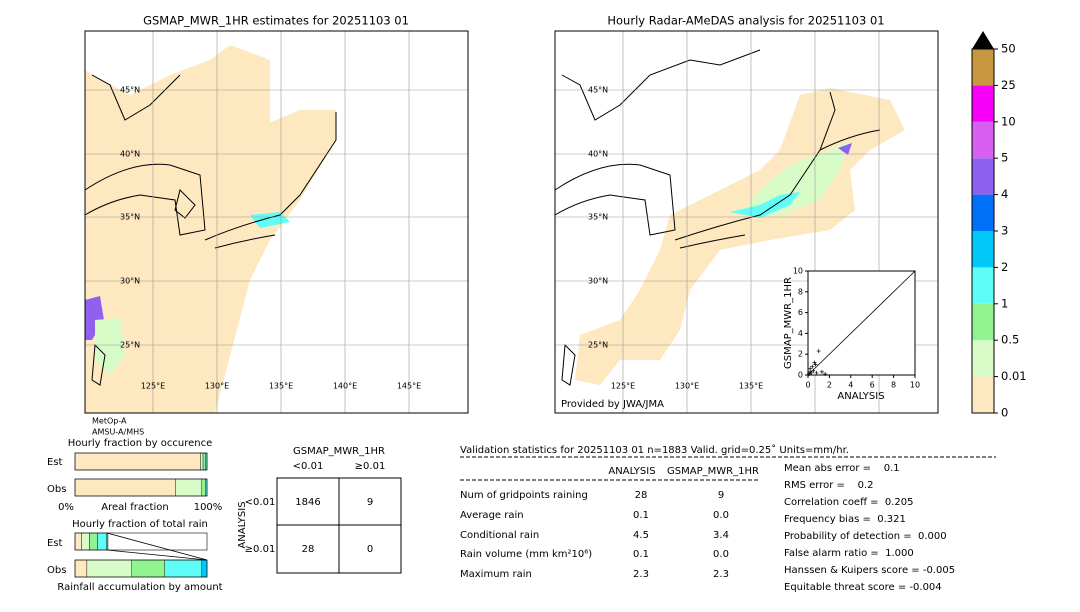 The image size is (1080, 612). I want to click on lat-label: 25°N, so click(598, 345).